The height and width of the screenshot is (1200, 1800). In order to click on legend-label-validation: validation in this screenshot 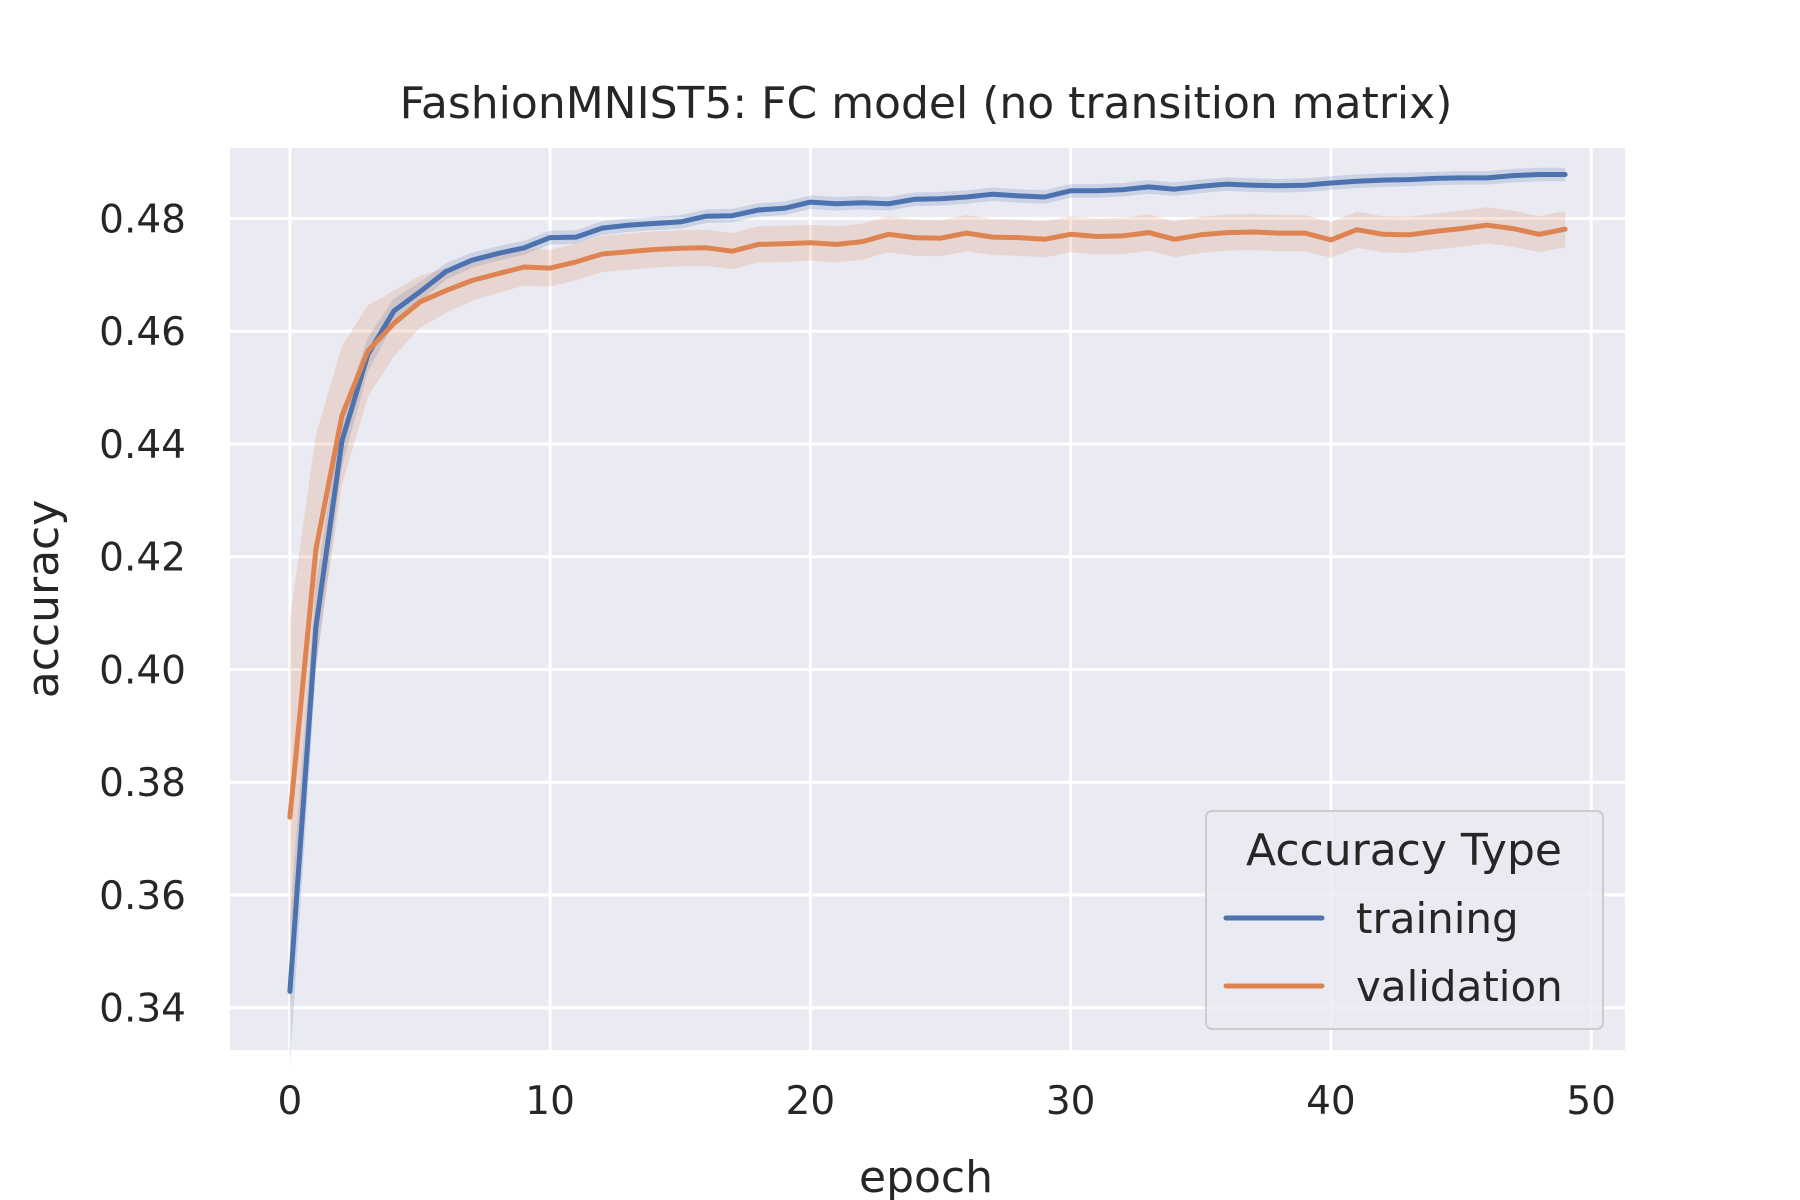, I will do `click(1459, 986)`.